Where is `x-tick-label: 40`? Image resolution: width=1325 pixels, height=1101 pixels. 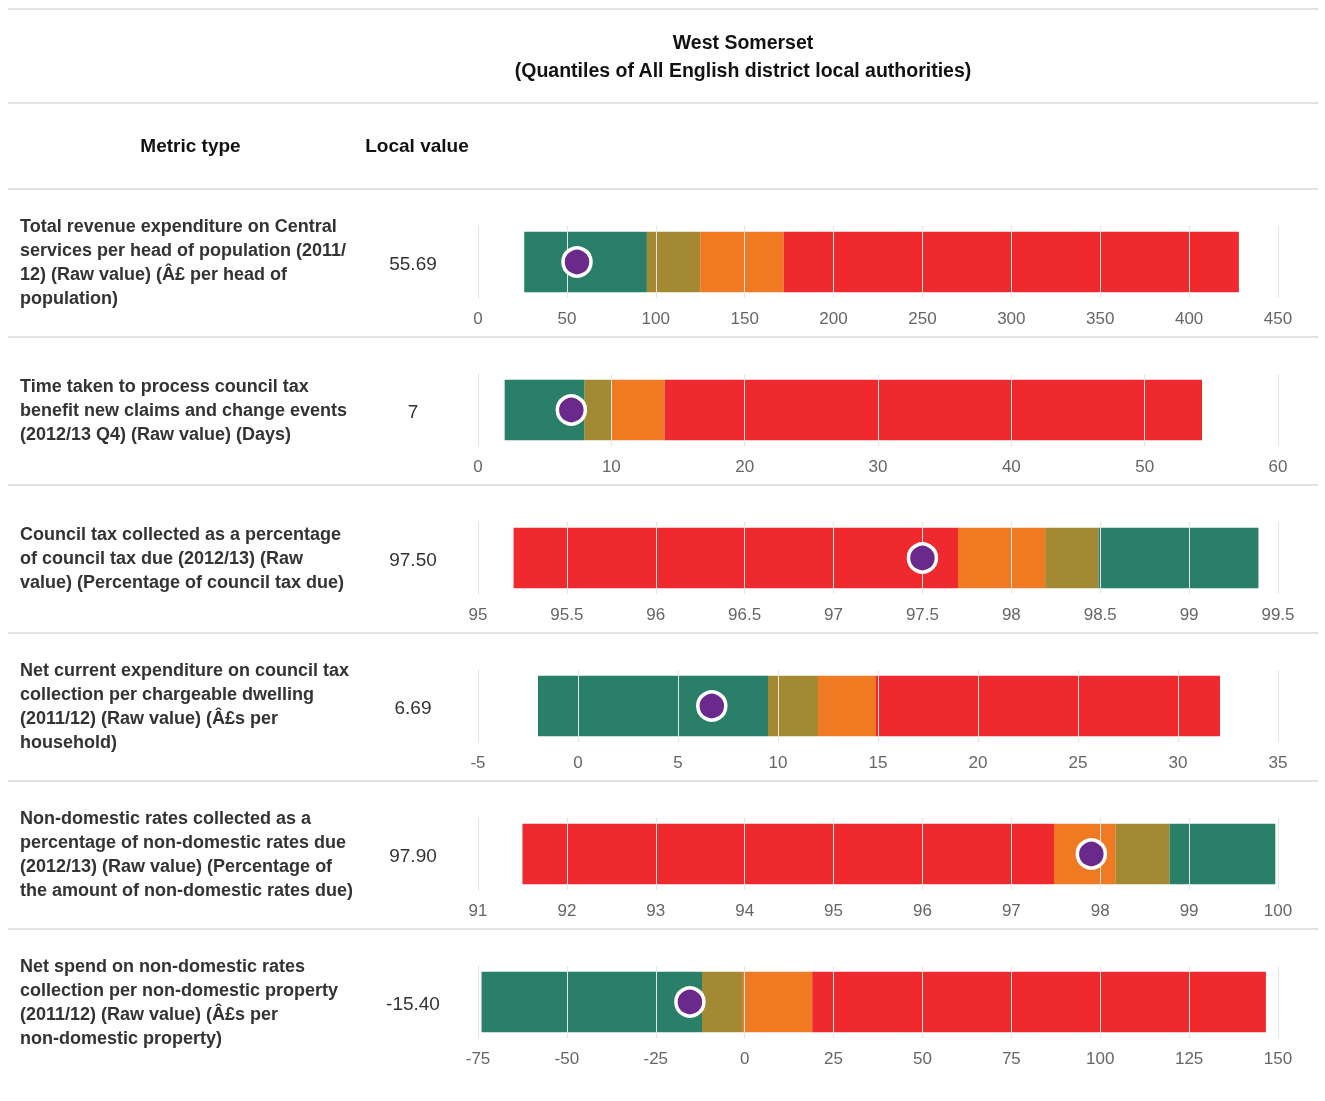
x-tick-label: 40 is located at coordinates (1011, 466).